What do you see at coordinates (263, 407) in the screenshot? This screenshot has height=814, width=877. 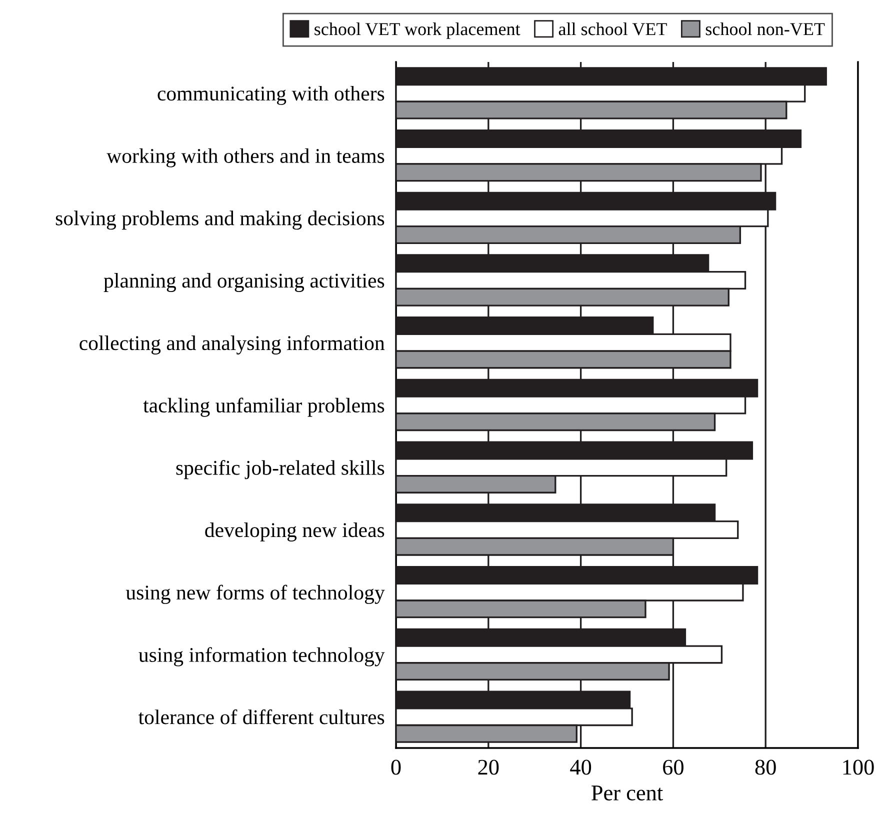 I see `y-tick-label: tackling unfamiliar problems` at bounding box center [263, 407].